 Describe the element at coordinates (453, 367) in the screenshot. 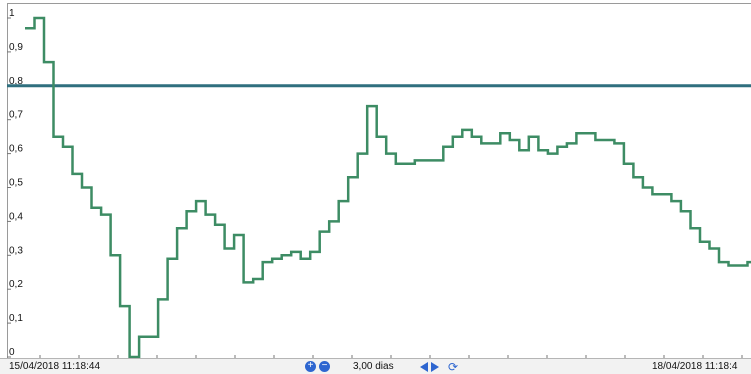

I see `refresh-icon: ⟳` at that location.